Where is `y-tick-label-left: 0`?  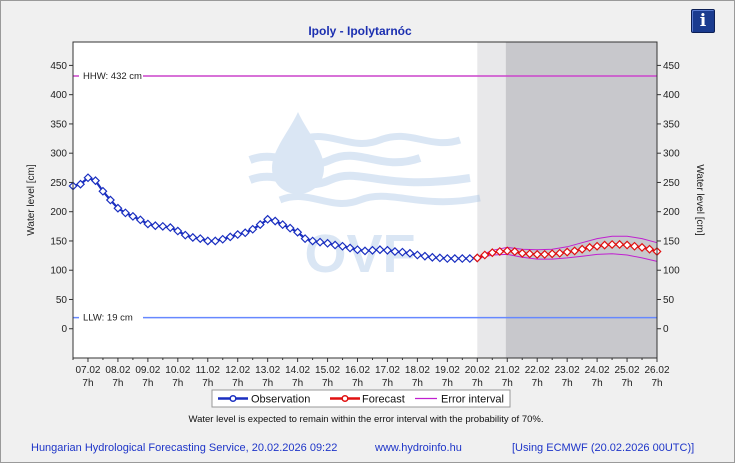 y-tick-label-left: 0 is located at coordinates (64, 329).